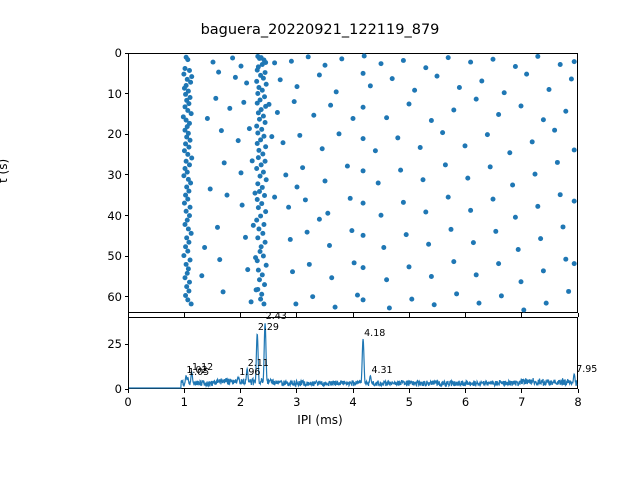  What do you see at coordinates (128, 402) in the screenshot?
I see `histogram-x-tick-label: 0` at bounding box center [128, 402].